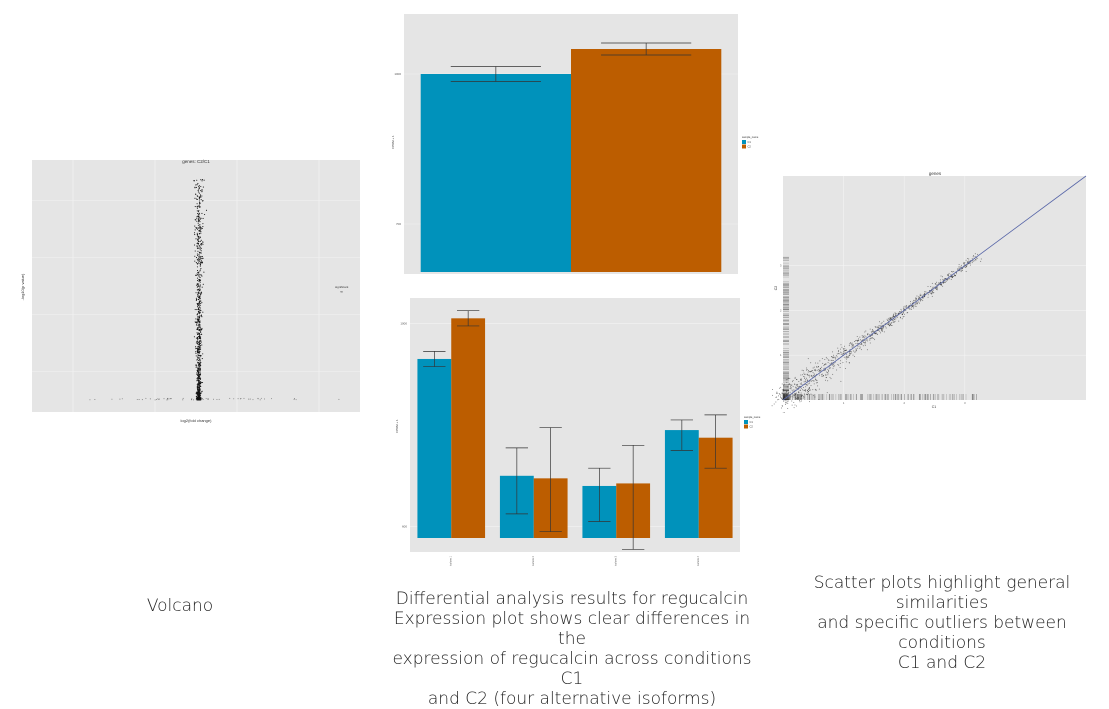  What do you see at coordinates (781, 311) in the screenshot?
I see `scatter-y-ticks: 123` at bounding box center [781, 311].